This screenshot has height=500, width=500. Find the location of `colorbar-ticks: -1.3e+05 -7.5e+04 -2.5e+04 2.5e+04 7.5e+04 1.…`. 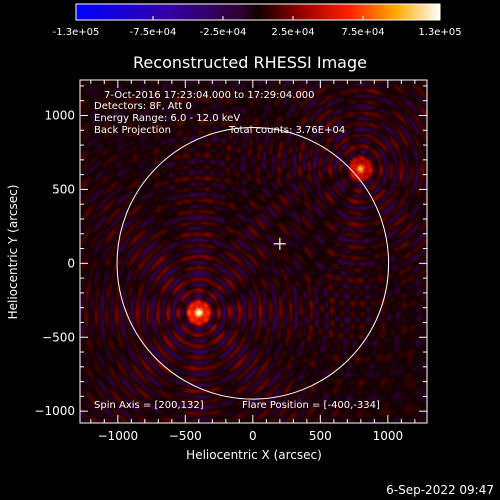

colorbar-ticks: -1.3e+05 -7.5e+04 -2.5e+04 2.5e+04 7.5e+04 1.… is located at coordinates (257, 27).